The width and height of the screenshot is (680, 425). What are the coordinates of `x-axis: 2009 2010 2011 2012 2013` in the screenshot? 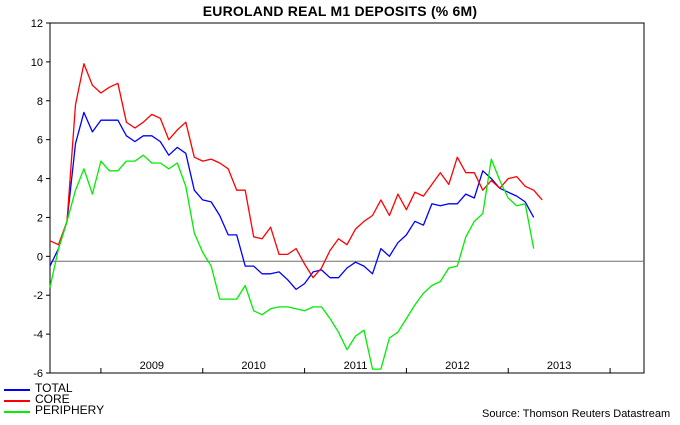 It's located at (355, 366).